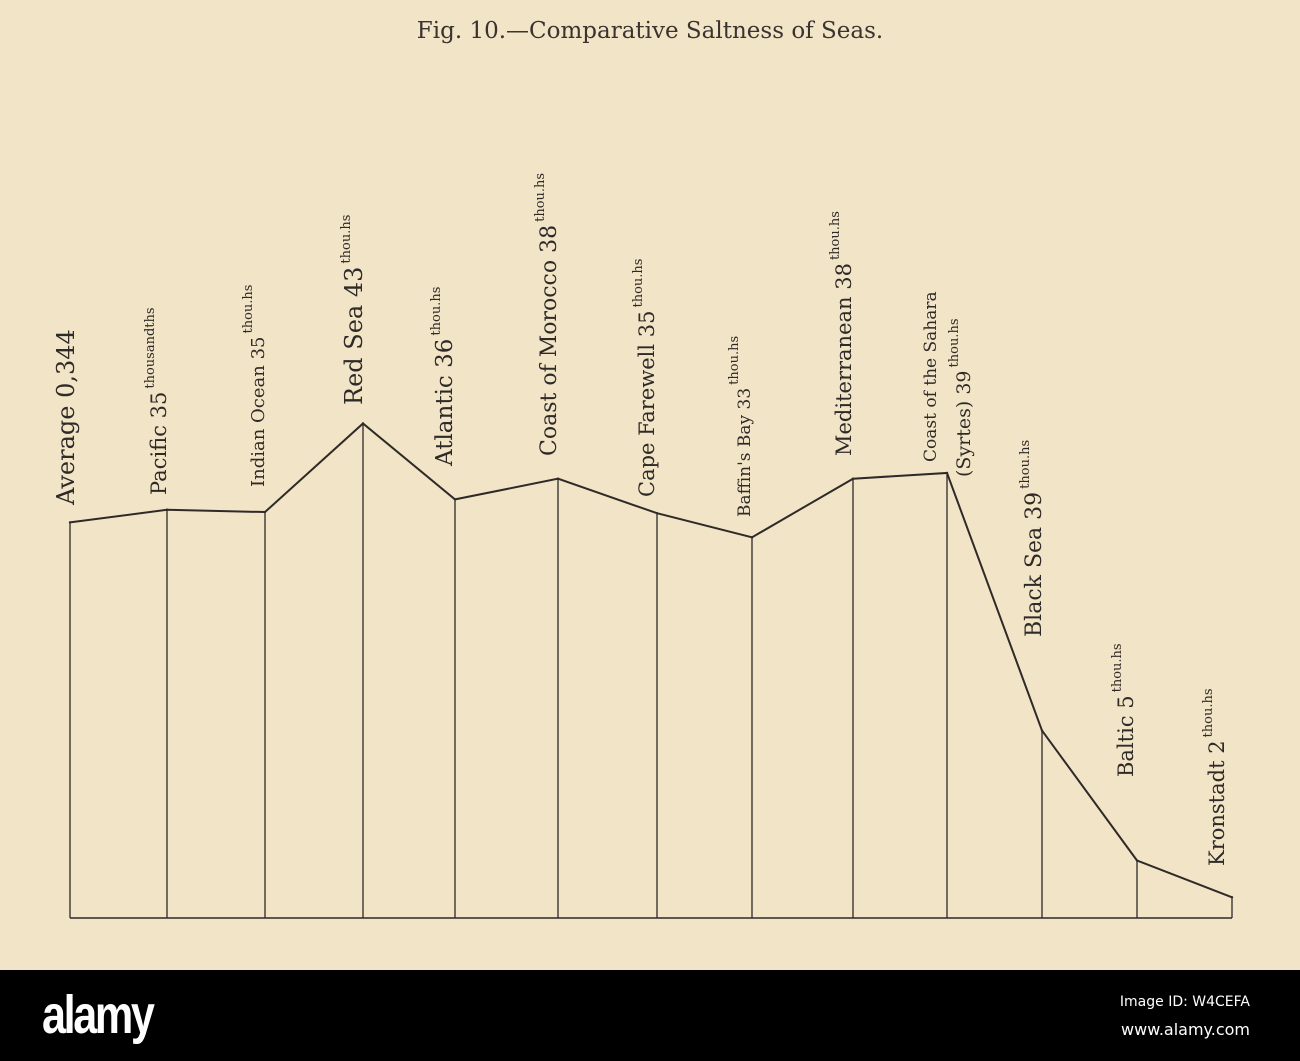 This screenshot has height=1061, width=1300. I want to click on category-label-12: Kronstadt 2 thou.hs, so click(1215, 777).